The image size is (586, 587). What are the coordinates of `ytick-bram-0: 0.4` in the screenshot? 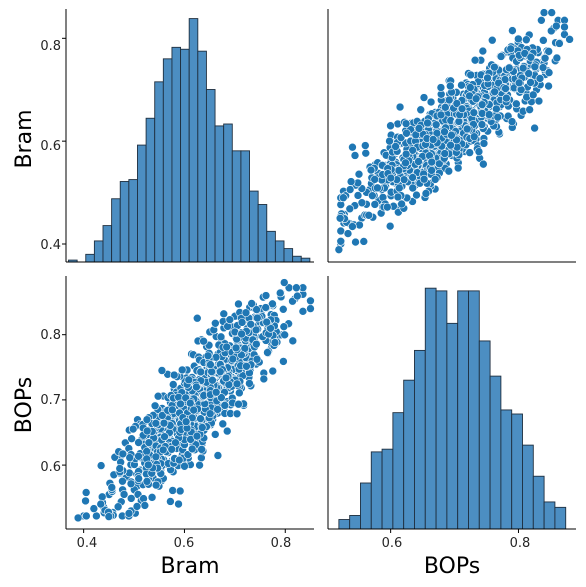 It's located at (50, 245).